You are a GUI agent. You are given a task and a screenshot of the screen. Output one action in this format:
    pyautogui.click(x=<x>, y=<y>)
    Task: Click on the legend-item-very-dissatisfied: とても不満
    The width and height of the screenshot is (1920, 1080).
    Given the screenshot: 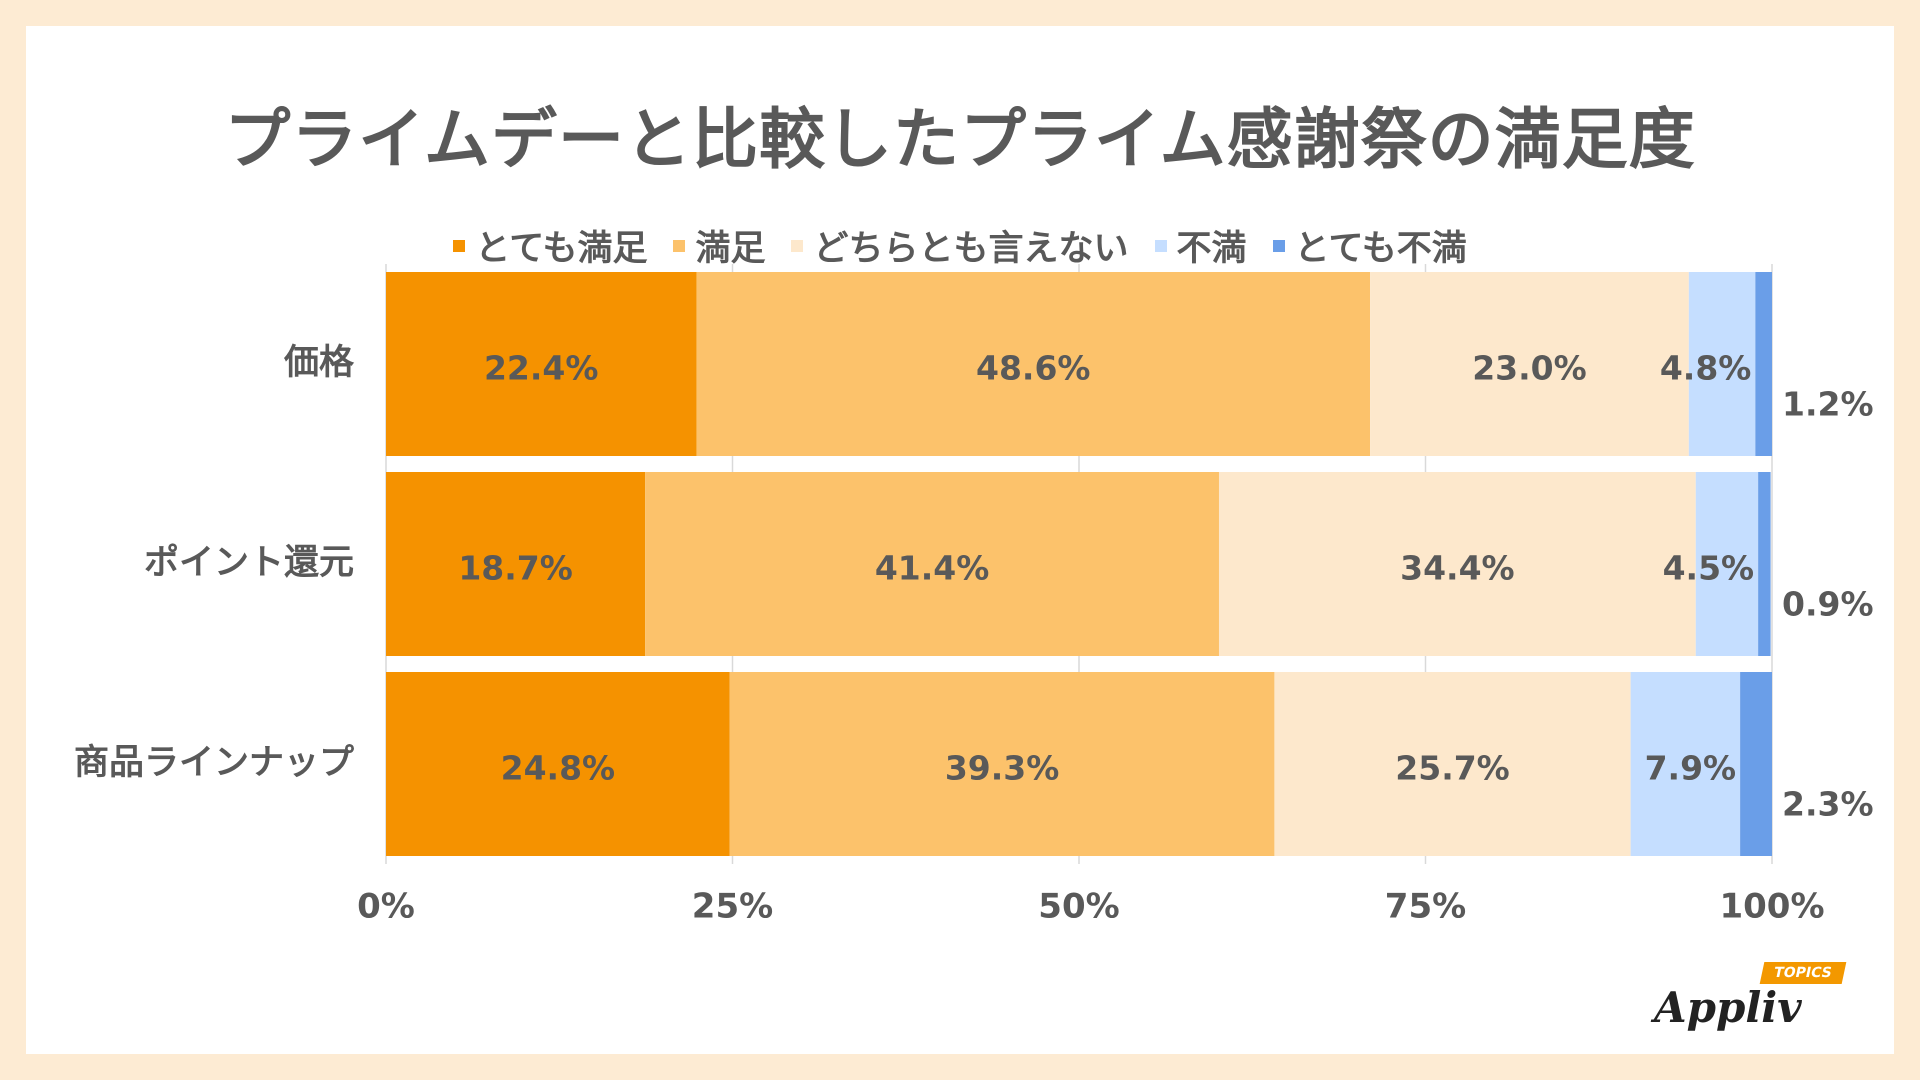 What is the action you would take?
    pyautogui.click(x=1369, y=245)
    